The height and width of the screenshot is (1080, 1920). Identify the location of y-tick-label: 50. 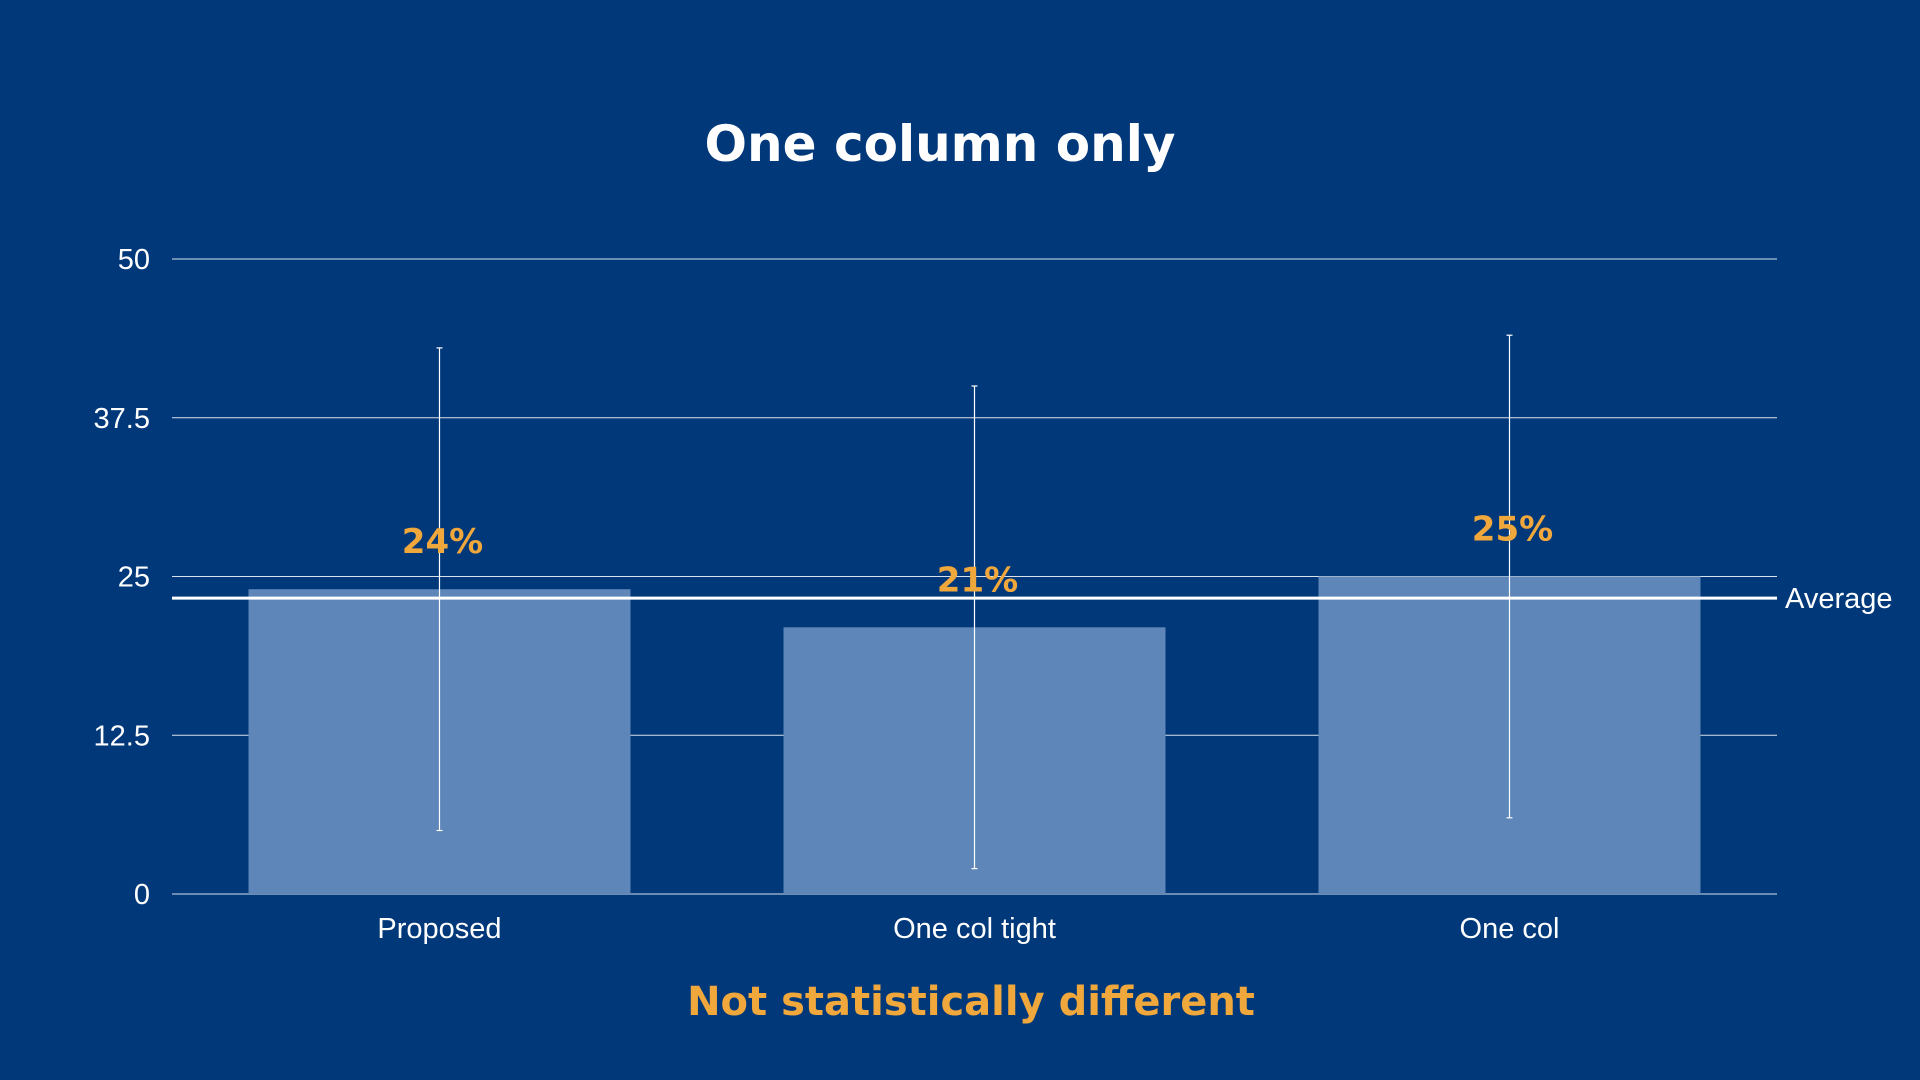
(134, 260).